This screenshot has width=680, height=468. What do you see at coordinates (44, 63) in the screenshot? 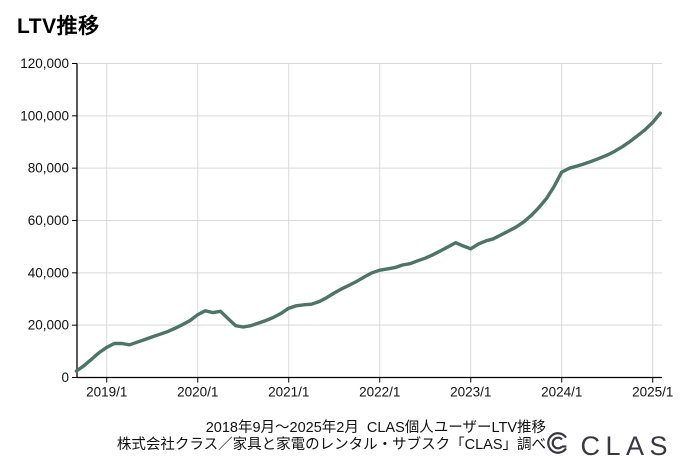
I see `svg-text: 120,000` at bounding box center [44, 63].